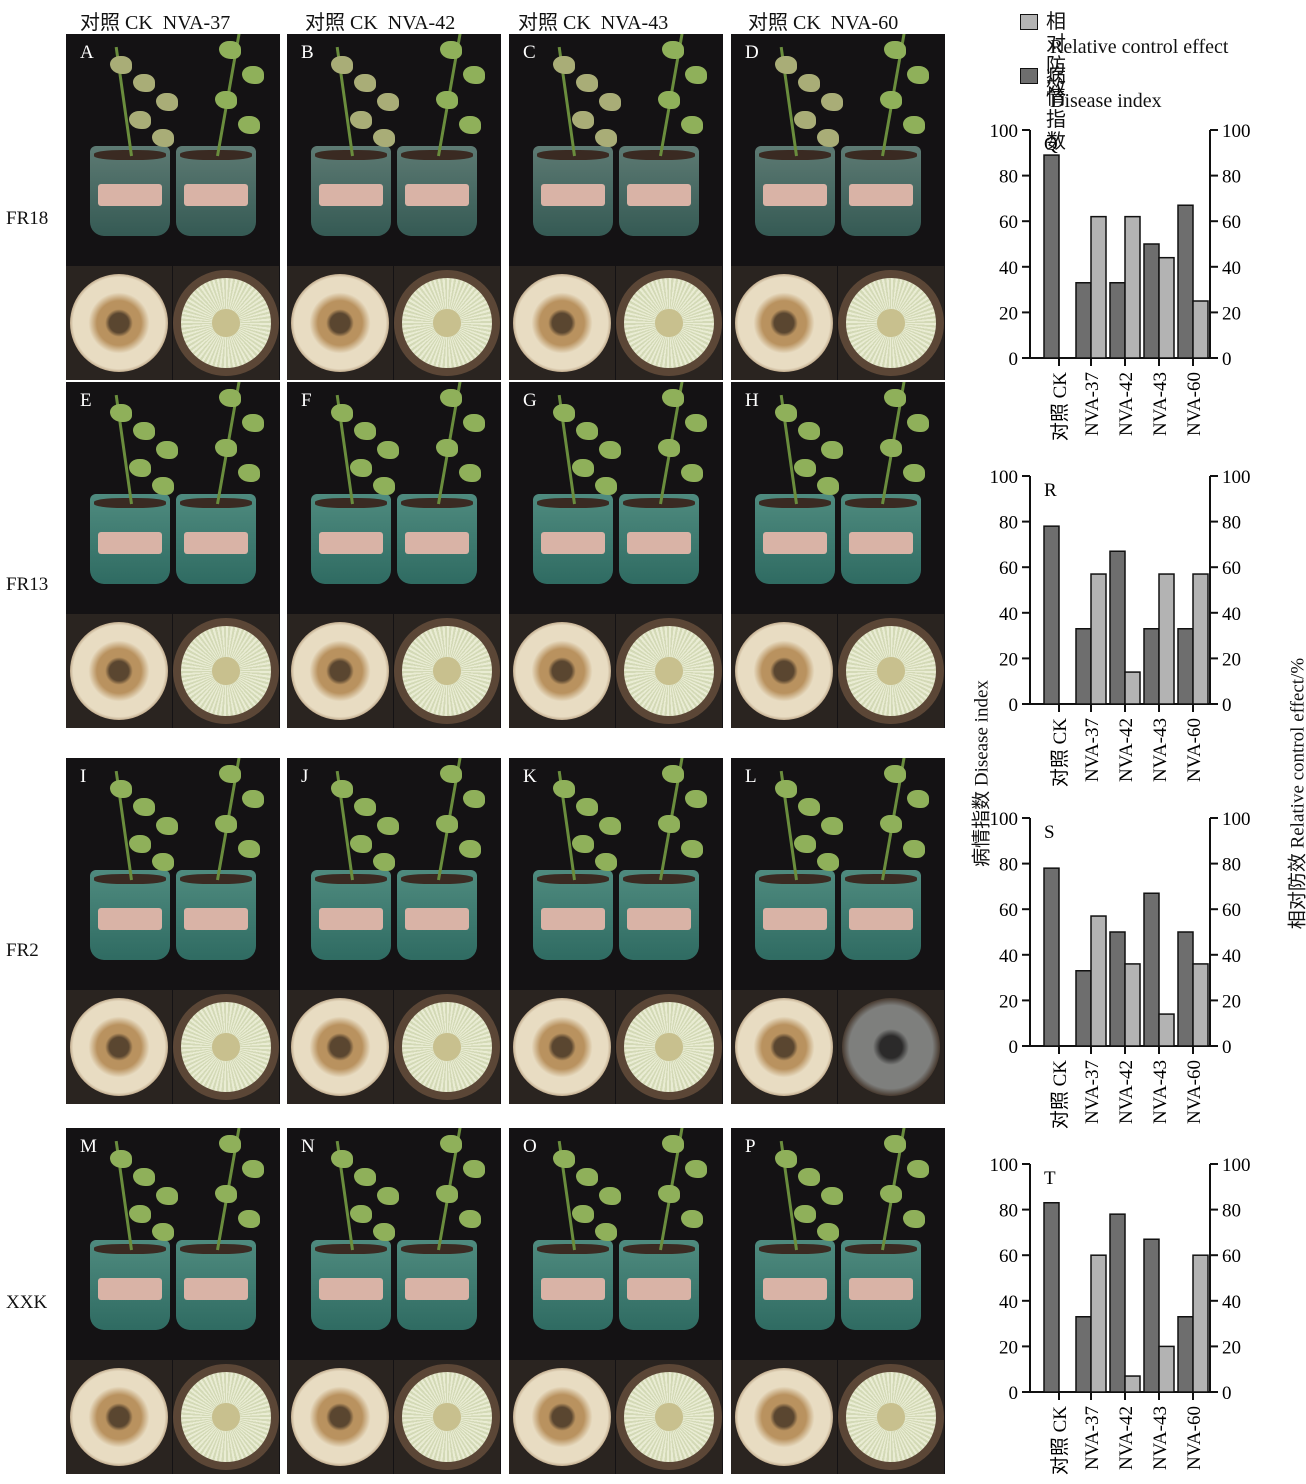 This screenshot has width=1306, height=1484. I want to click on photo-panel: H, so click(838, 555).